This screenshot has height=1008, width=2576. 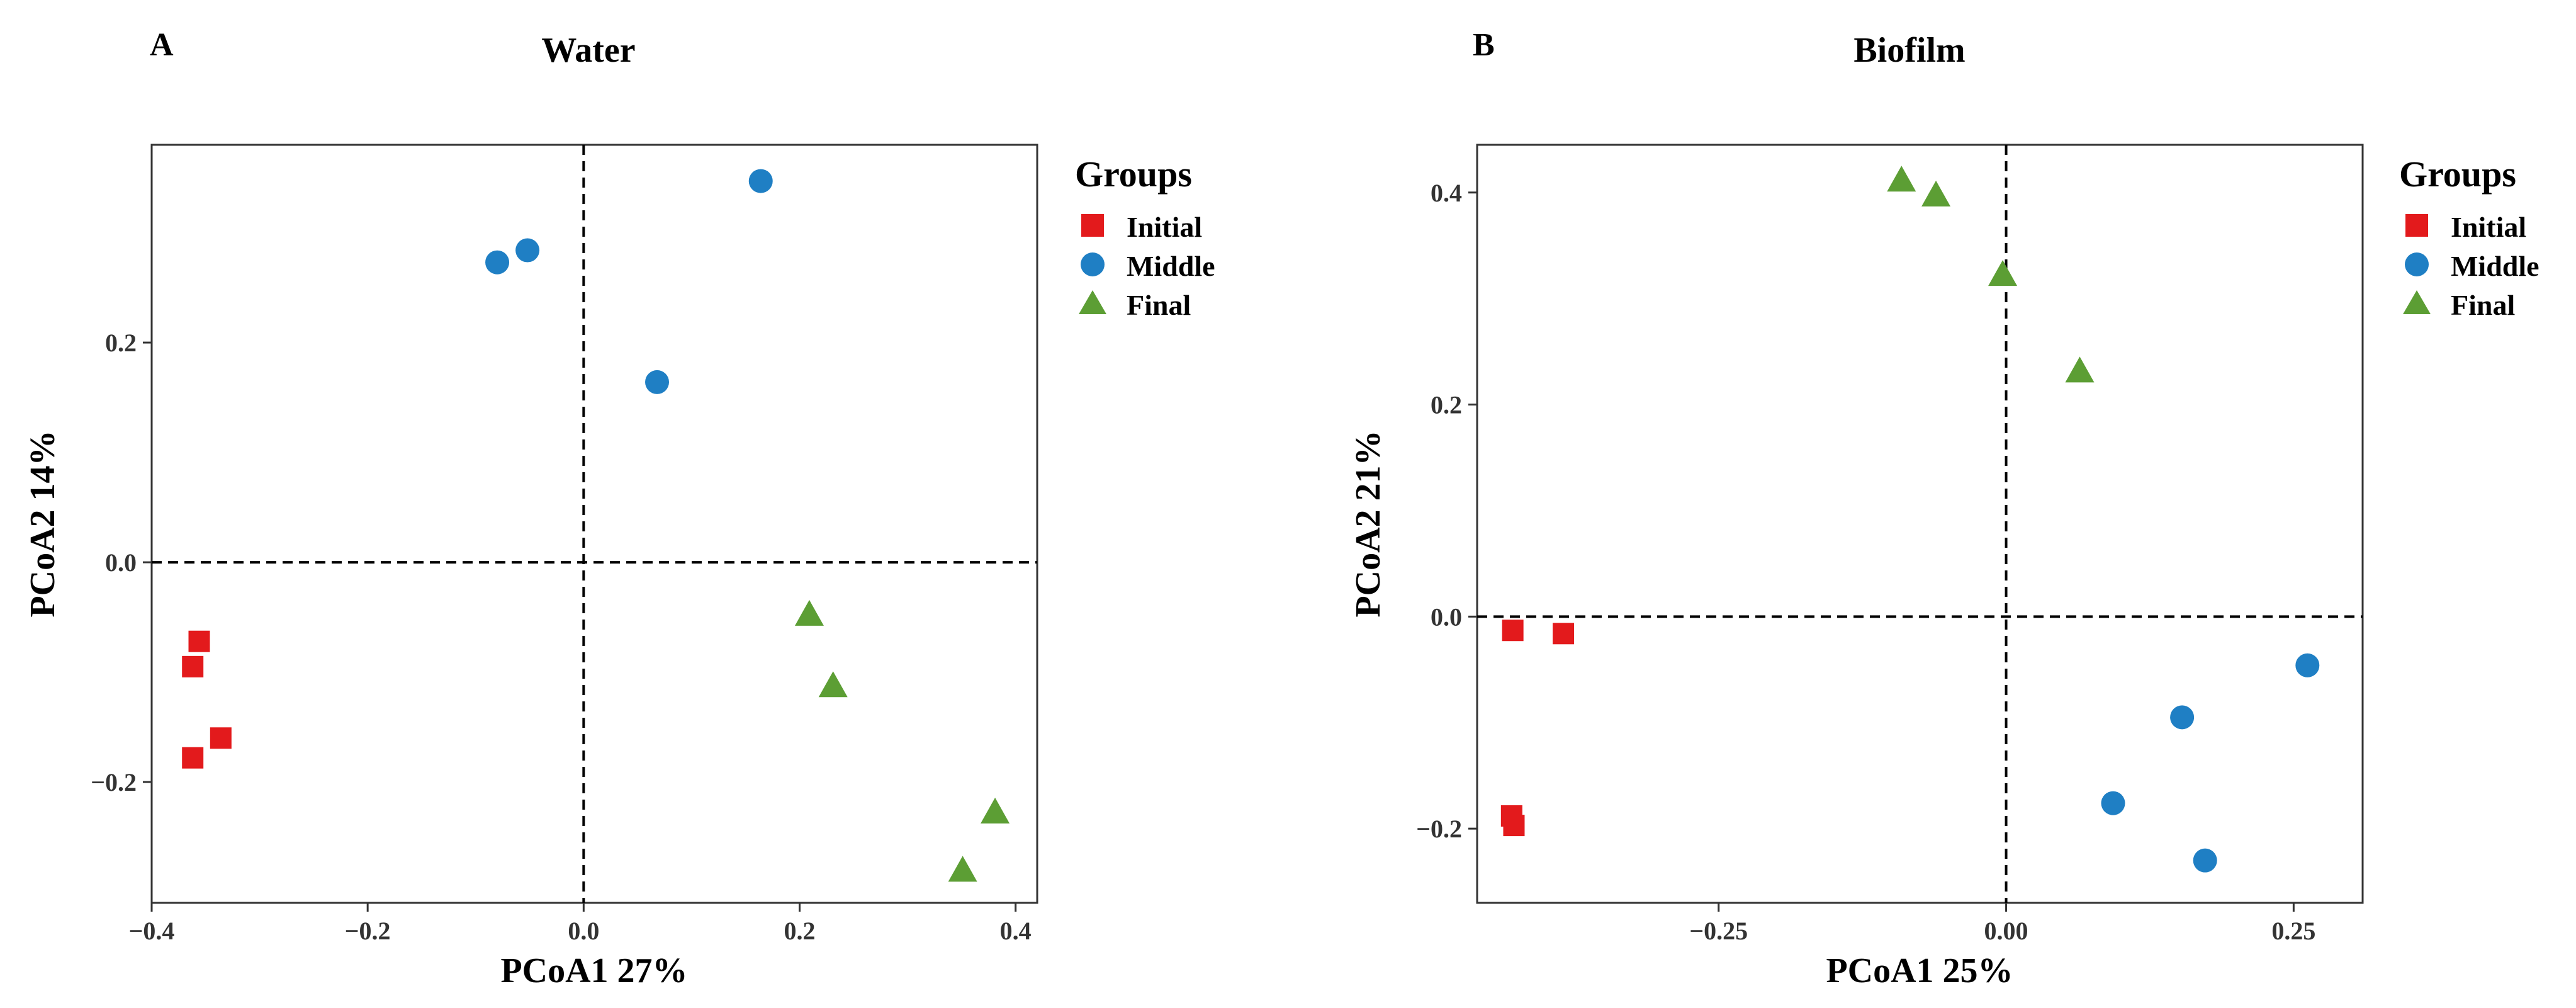 I want to click on y-axis-ticks-a: −0.2 0.0 0.2, so click(x=121, y=562).